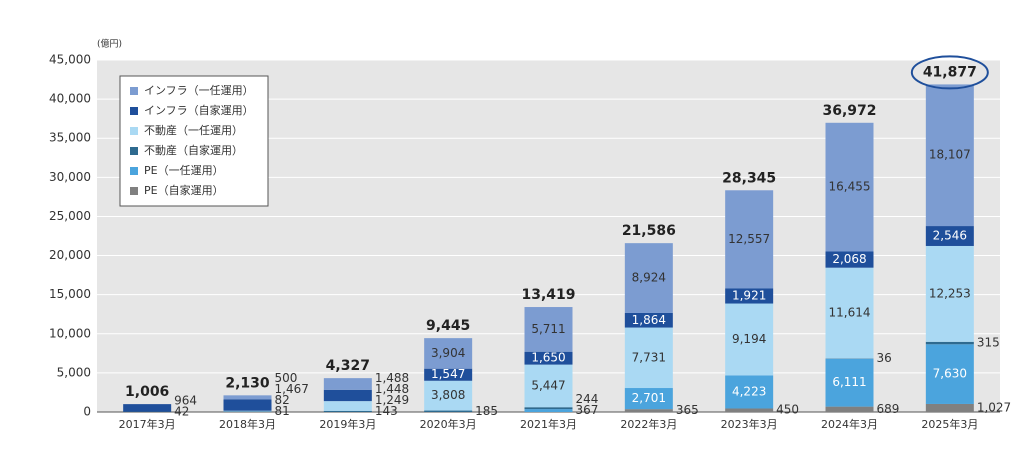  Describe the element at coordinates (994, 407) in the screenshot. I see `segment-label: 1,027` at that location.